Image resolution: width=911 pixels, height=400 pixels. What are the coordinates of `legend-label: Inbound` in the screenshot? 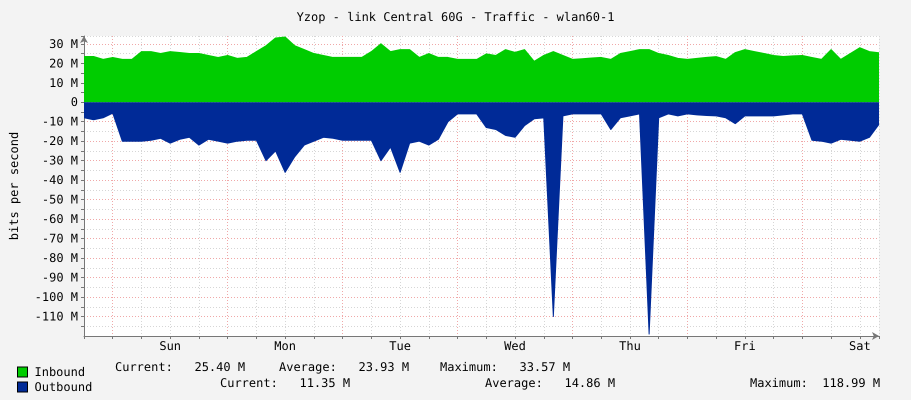 It's located at (60, 372).